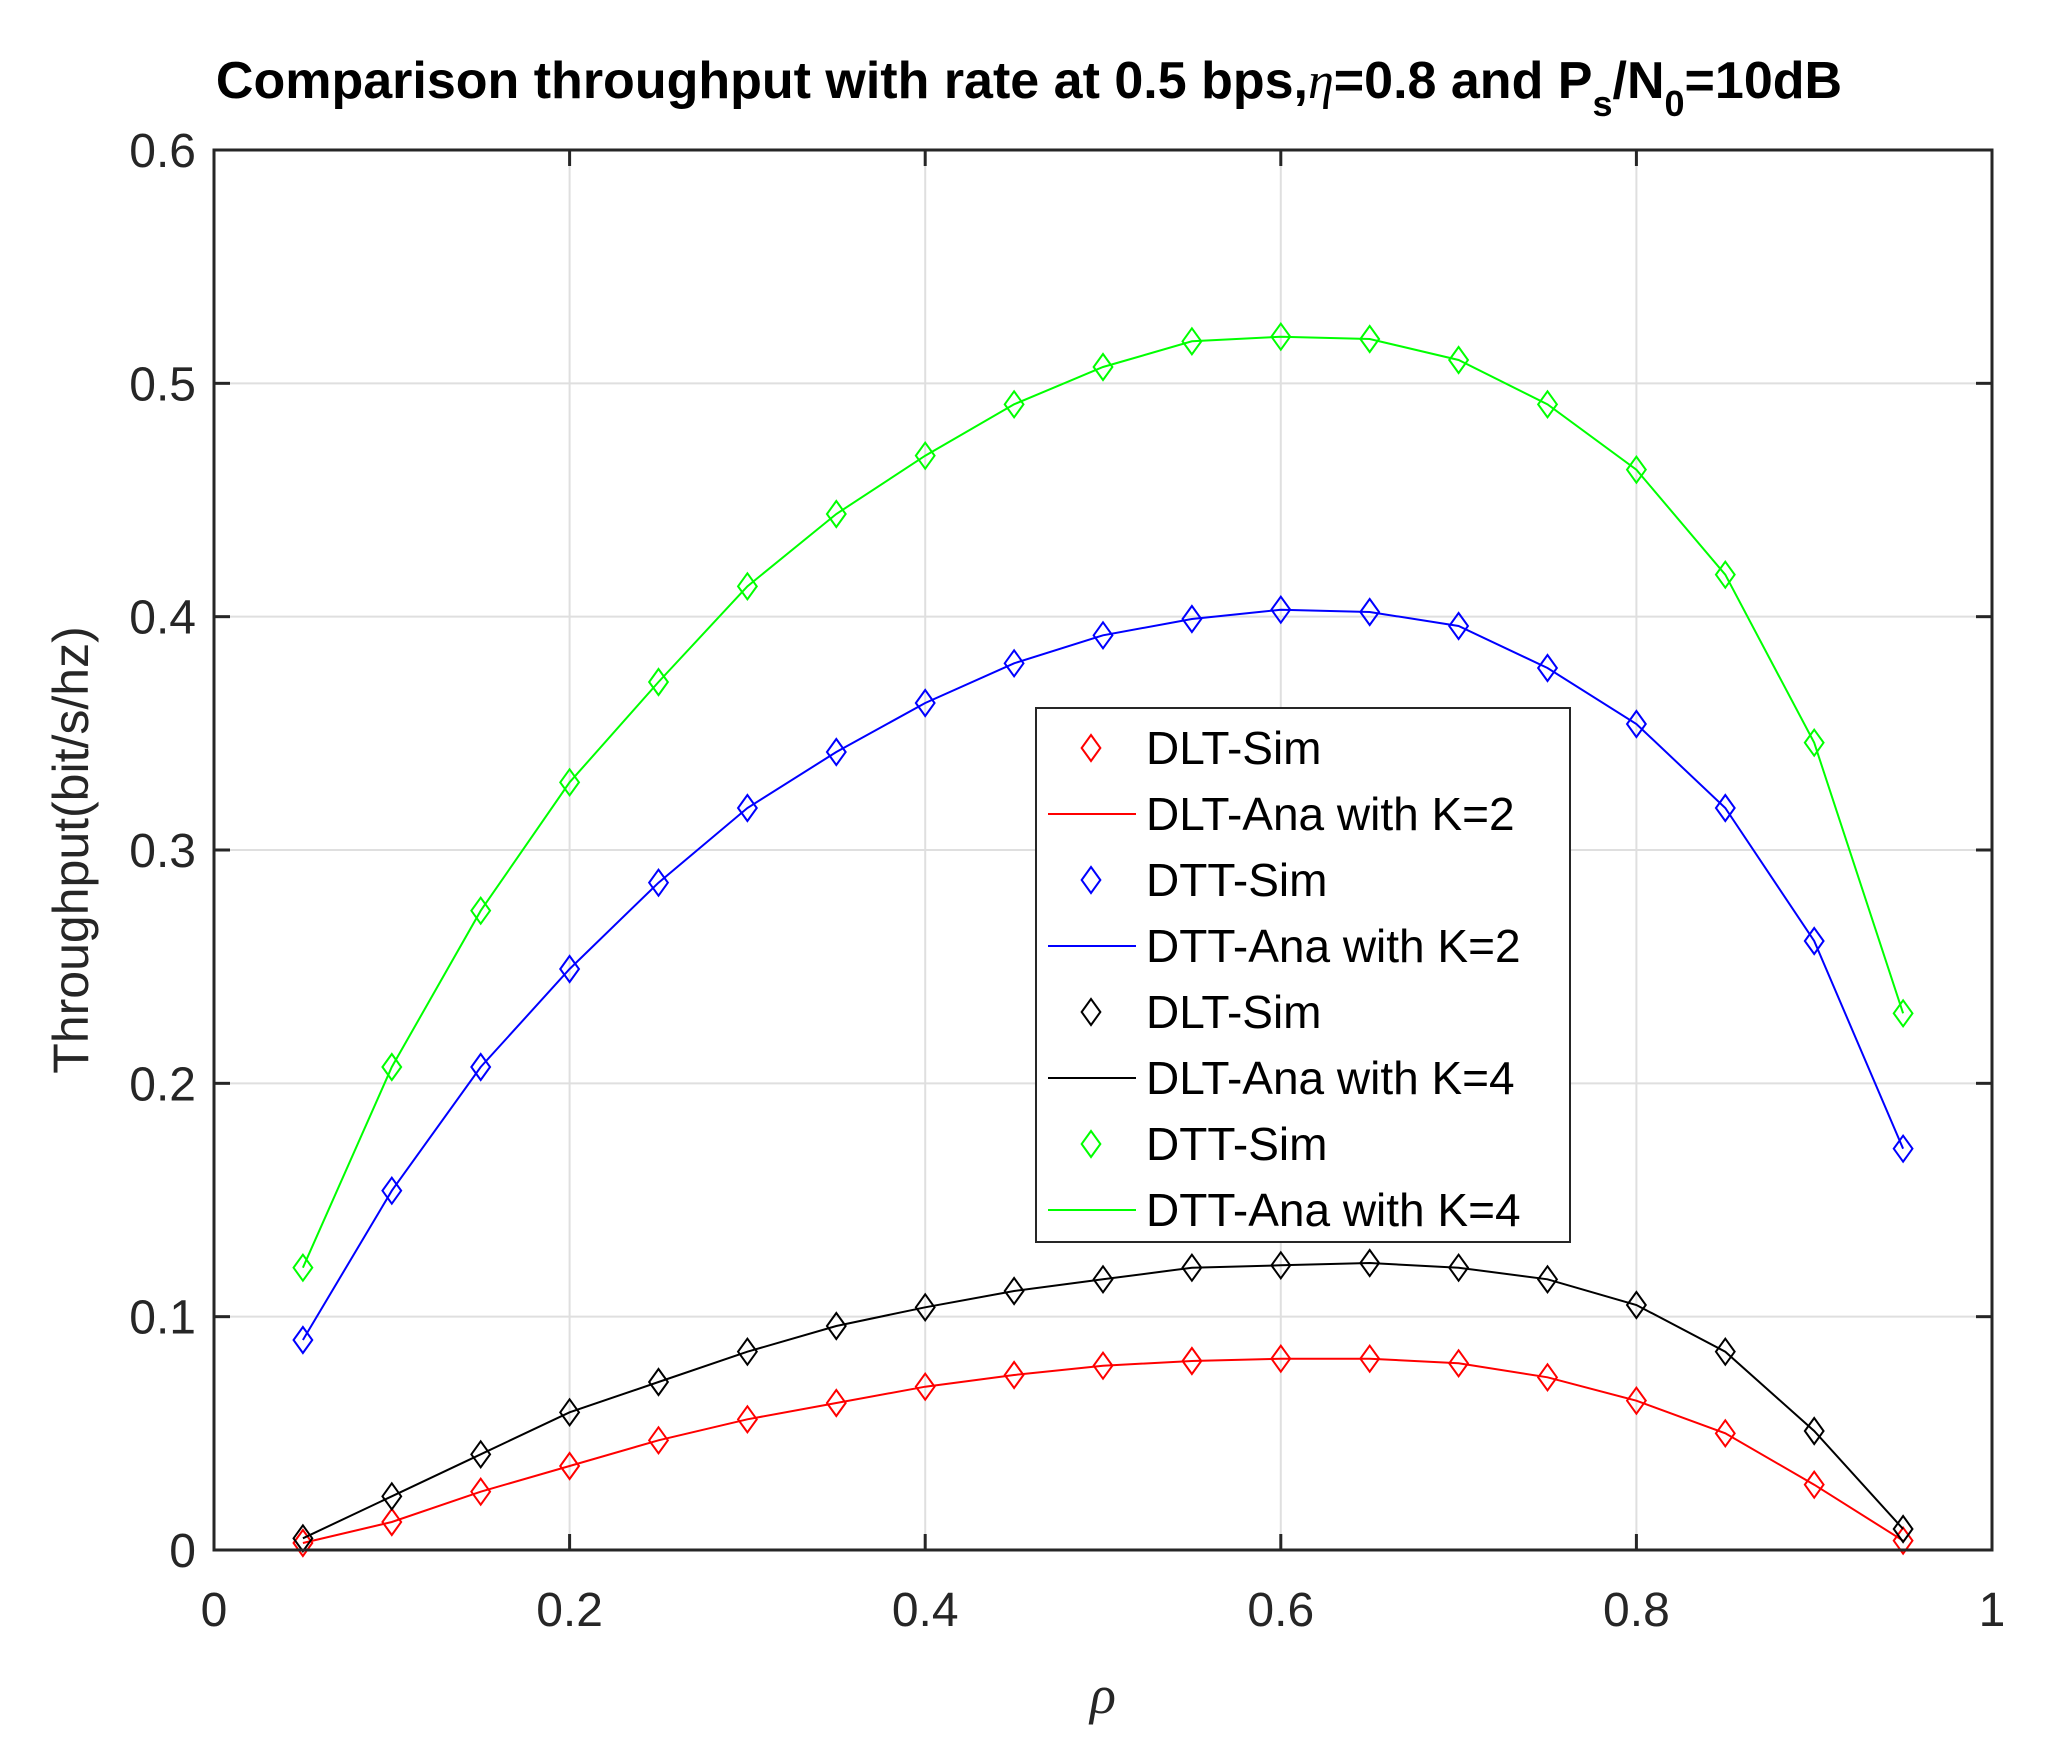 This screenshot has width=2057, height=1745. Describe the element at coordinates (1236, 1144) in the screenshot. I see `legend-label-sim-dtt-k4: DTT-Sim` at that location.